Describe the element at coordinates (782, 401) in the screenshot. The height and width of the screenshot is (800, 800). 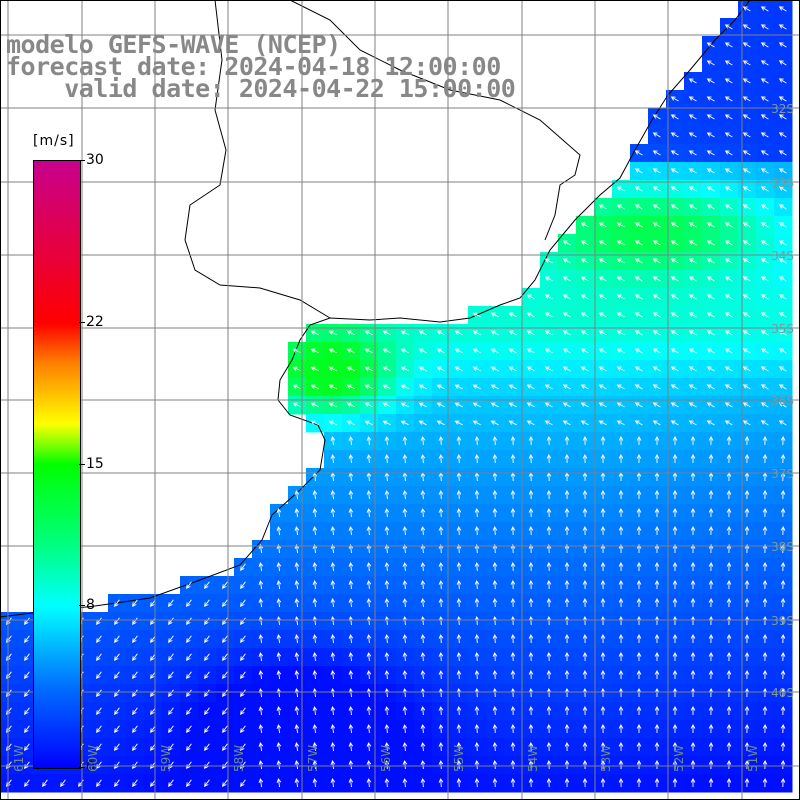
I see `latitude-label: 36S` at that location.